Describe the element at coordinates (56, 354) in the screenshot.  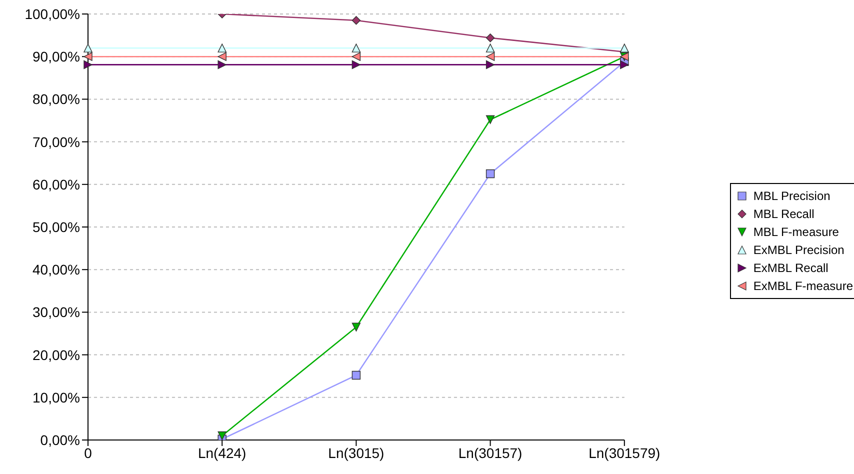
I see `y-tick-label: 20,00%` at that location.